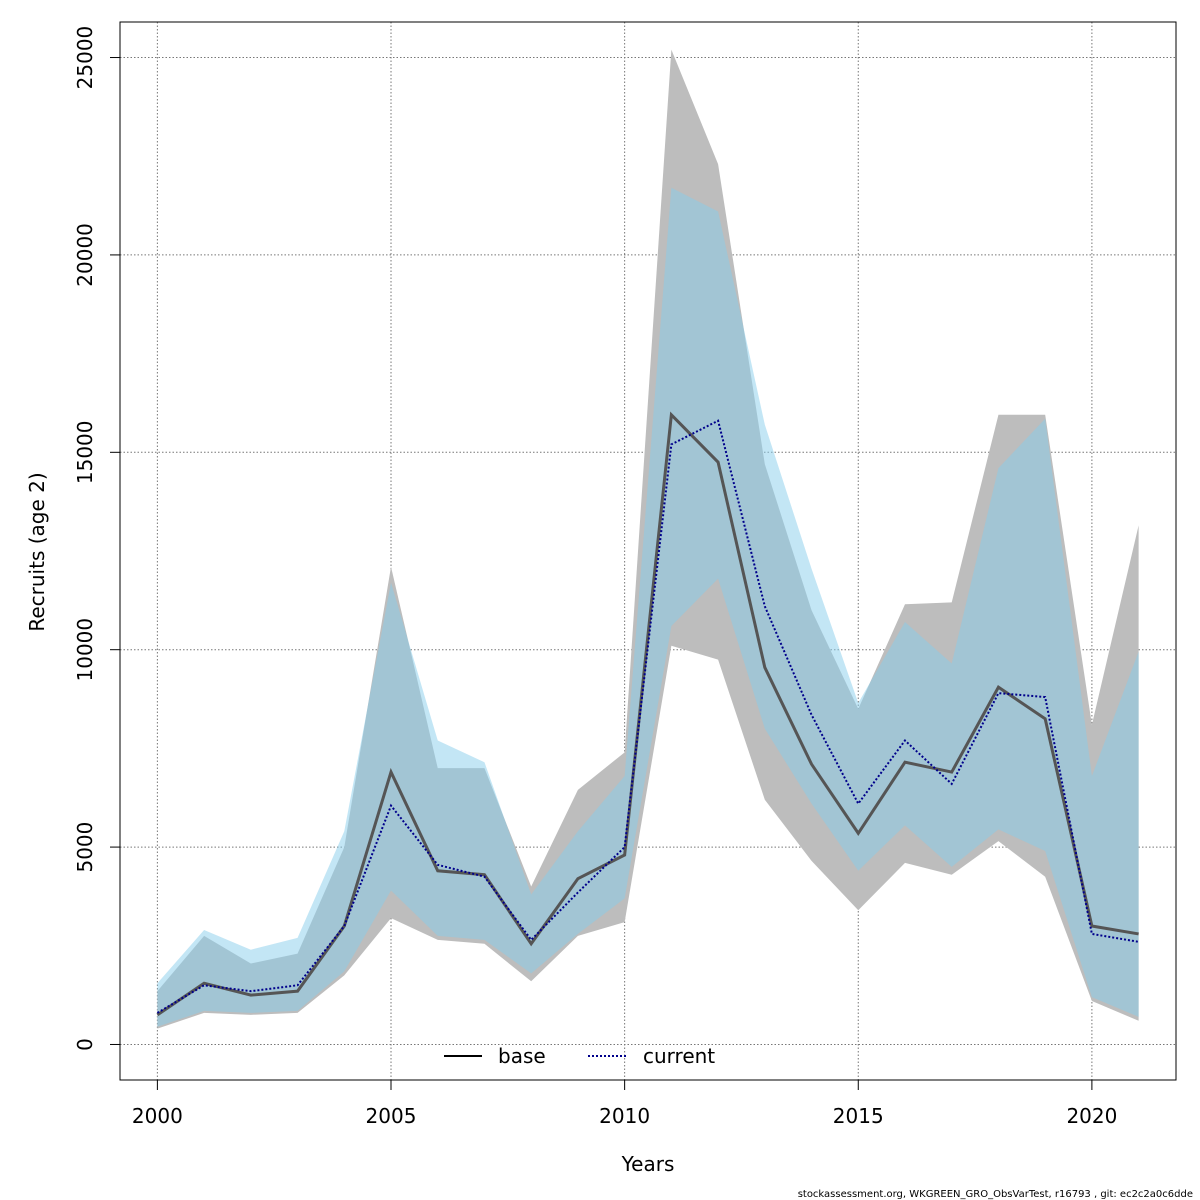 The width and height of the screenshot is (1200, 1200). I want to click on legend-label-current: current, so click(679, 1056).